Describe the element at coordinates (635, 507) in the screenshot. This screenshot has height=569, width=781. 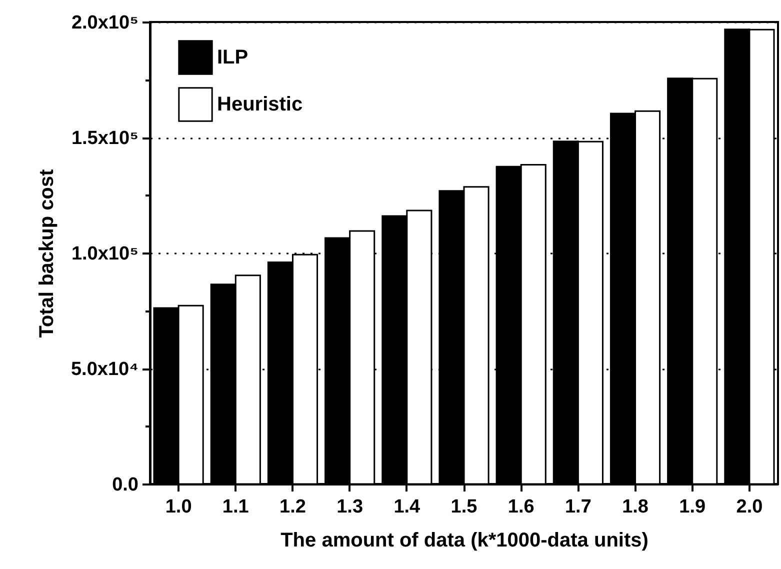
I see `x-tick-label: 1.8` at that location.